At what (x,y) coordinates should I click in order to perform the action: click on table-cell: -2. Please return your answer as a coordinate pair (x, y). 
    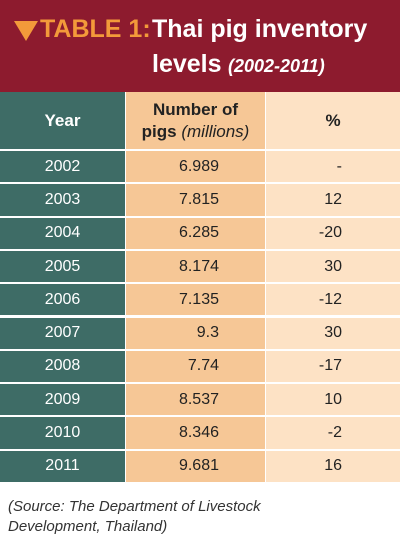
    Looking at the image, I should click on (333, 433).